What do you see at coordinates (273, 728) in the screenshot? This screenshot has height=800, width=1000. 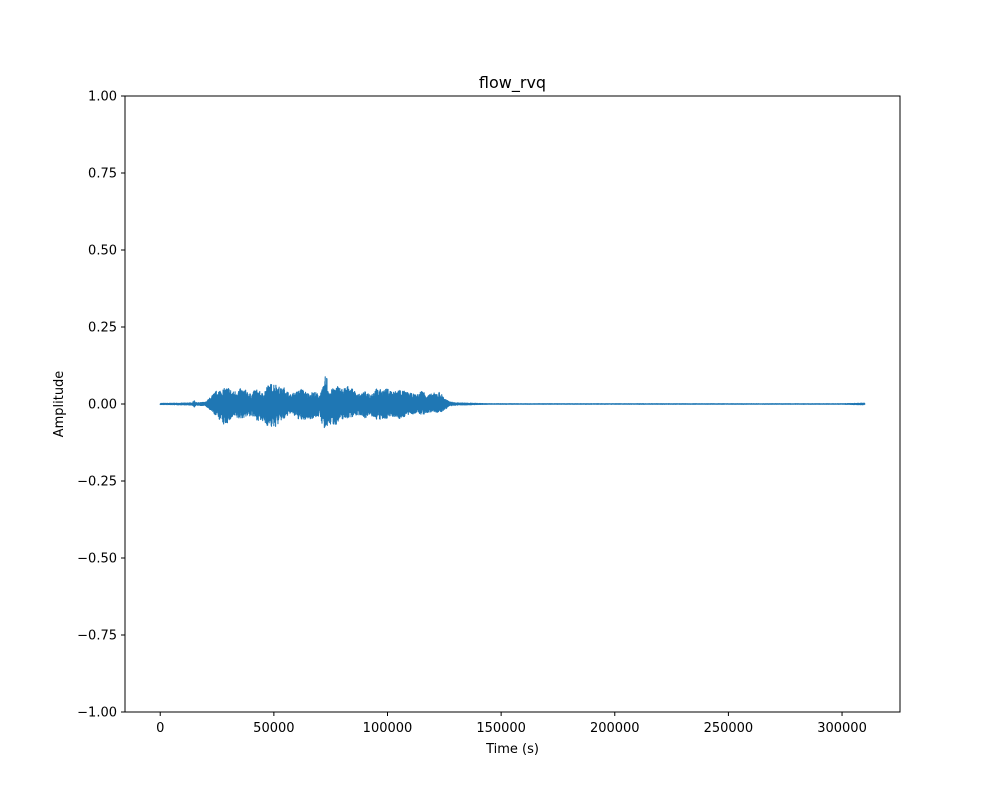 I see `x-tick-label: 50000` at bounding box center [273, 728].